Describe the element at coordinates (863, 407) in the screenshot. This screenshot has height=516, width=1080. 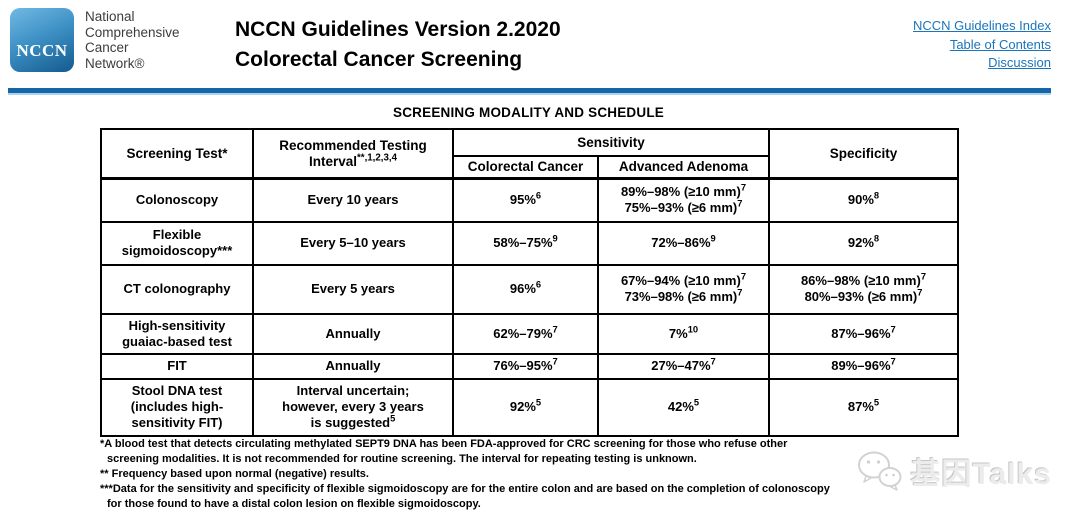
I see `cell-spec: 87%5` at that location.